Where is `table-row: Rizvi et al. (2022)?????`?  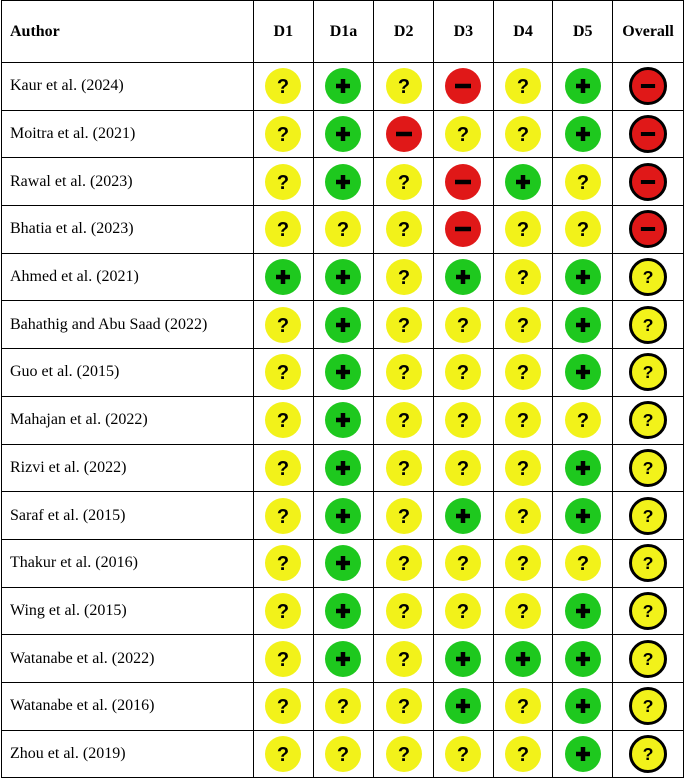 table-row: Rizvi et al. (2022)????? is located at coordinates (342, 468).